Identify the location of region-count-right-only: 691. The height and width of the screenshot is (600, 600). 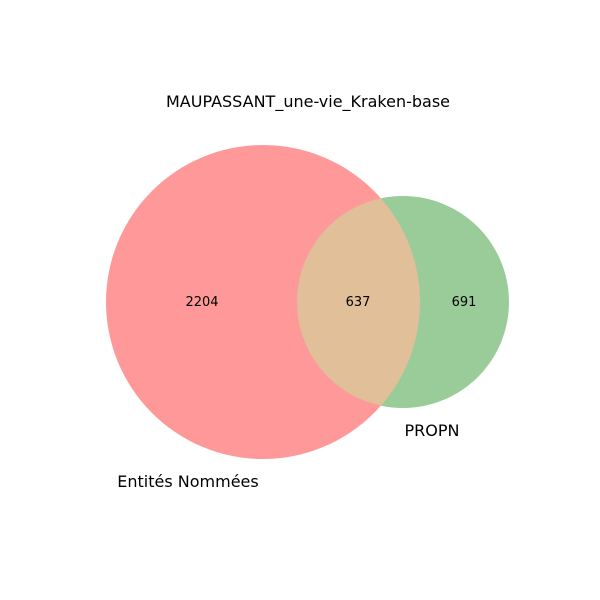
(464, 302).